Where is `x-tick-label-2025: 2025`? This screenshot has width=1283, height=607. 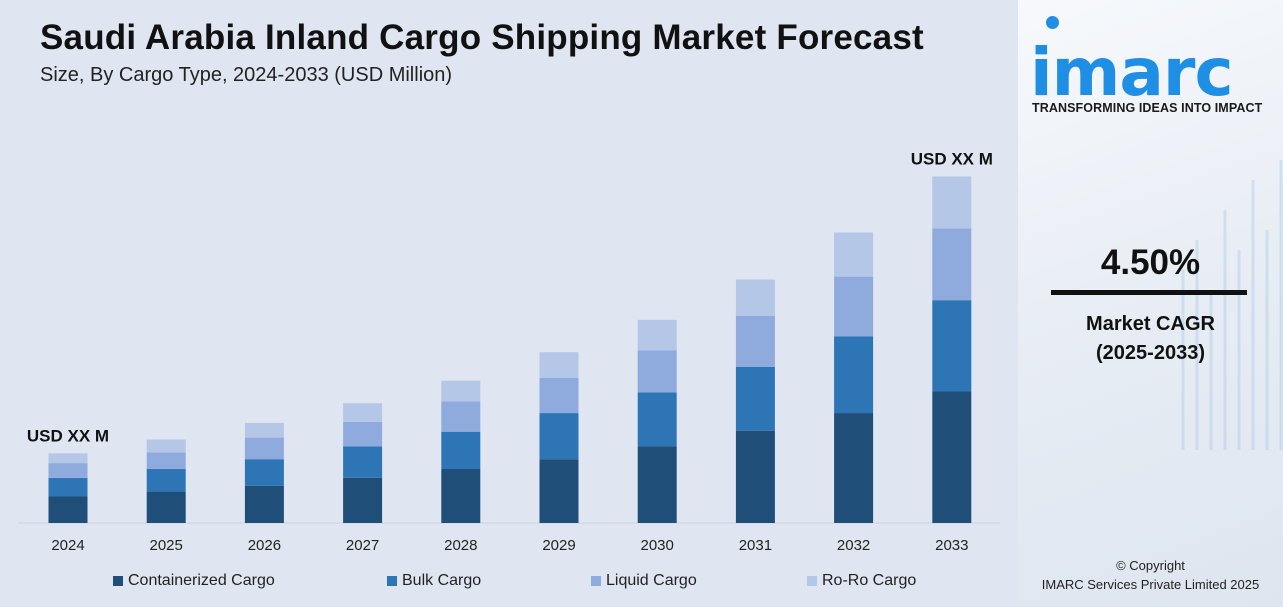
x-tick-label-2025: 2025 is located at coordinates (166, 545).